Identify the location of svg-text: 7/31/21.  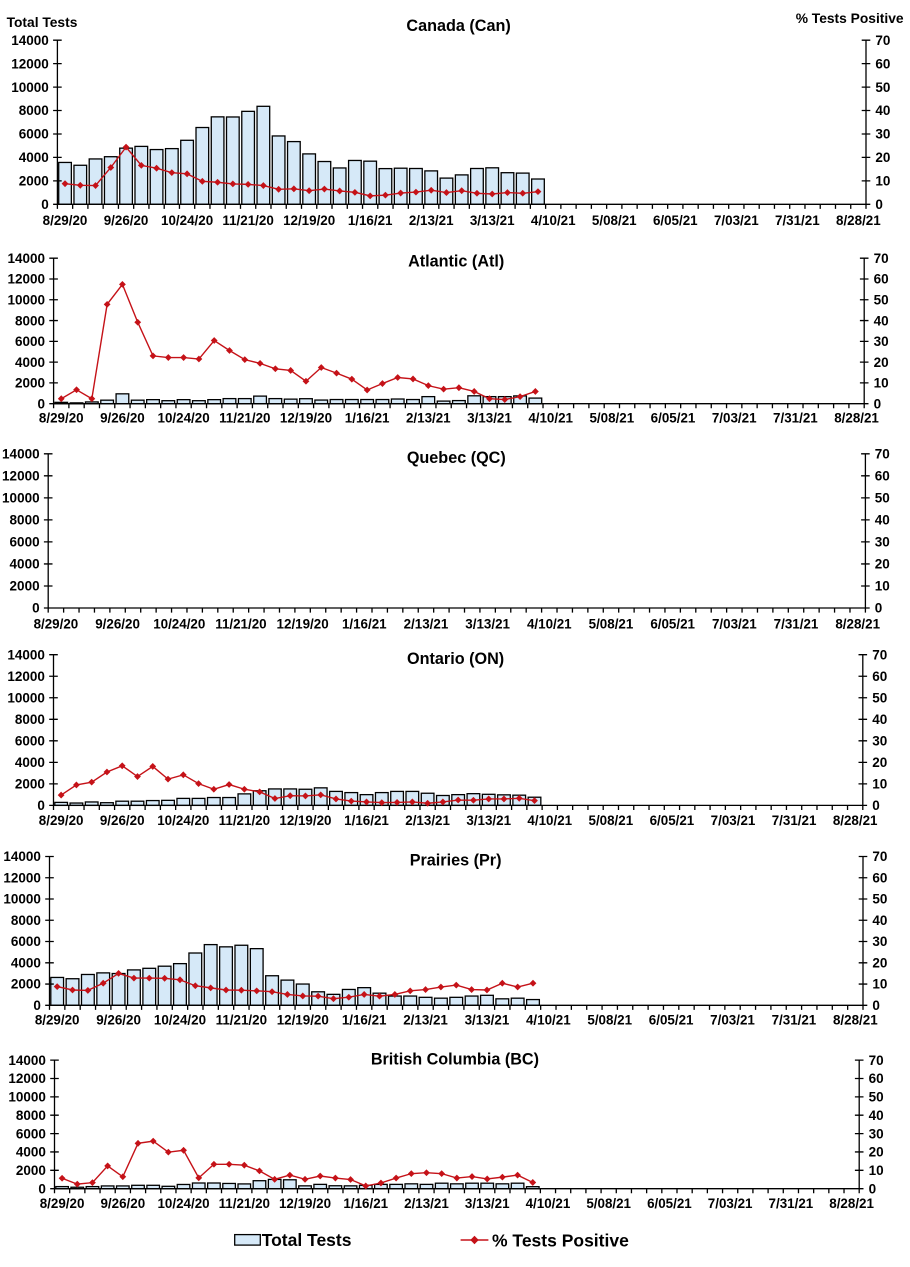
(795, 418).